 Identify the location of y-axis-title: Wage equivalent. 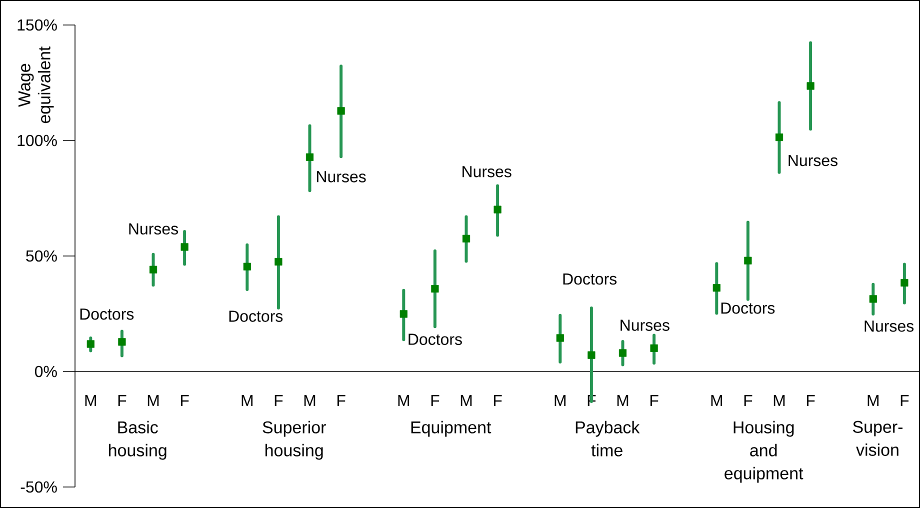
(36, 85).